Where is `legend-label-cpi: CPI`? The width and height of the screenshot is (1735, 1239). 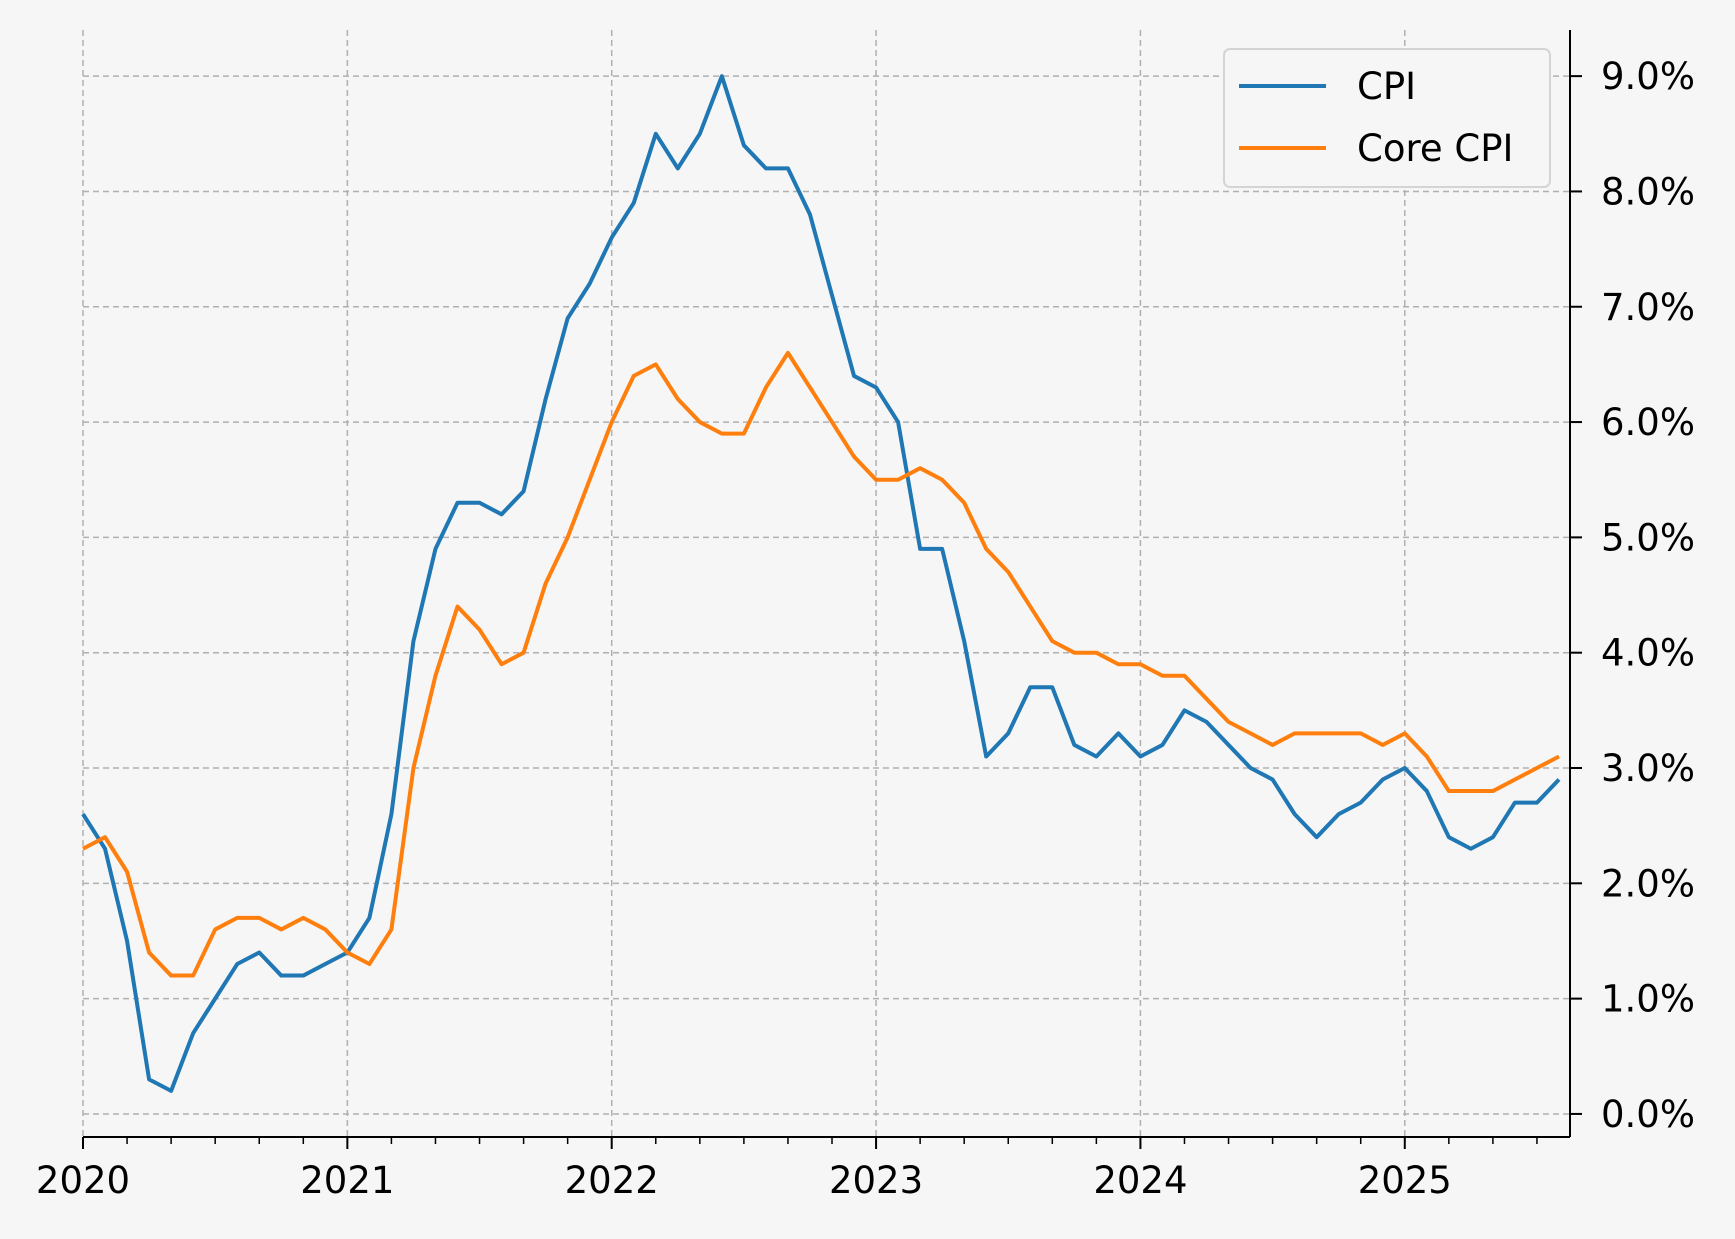
legend-label-cpi: CPI is located at coordinates (1386, 86).